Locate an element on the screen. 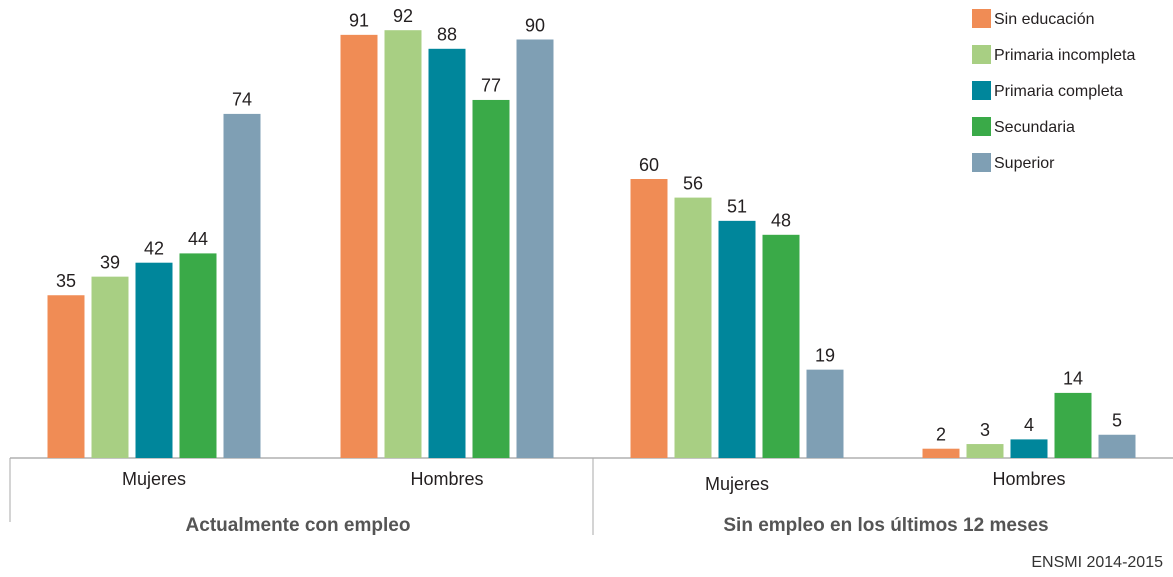  legend-label: Primaria incompleta is located at coordinates (1064, 55).